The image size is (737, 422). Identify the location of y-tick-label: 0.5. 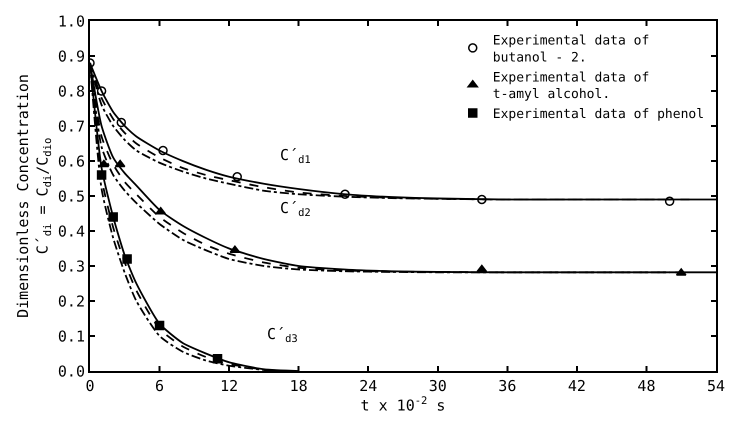
(71, 196).